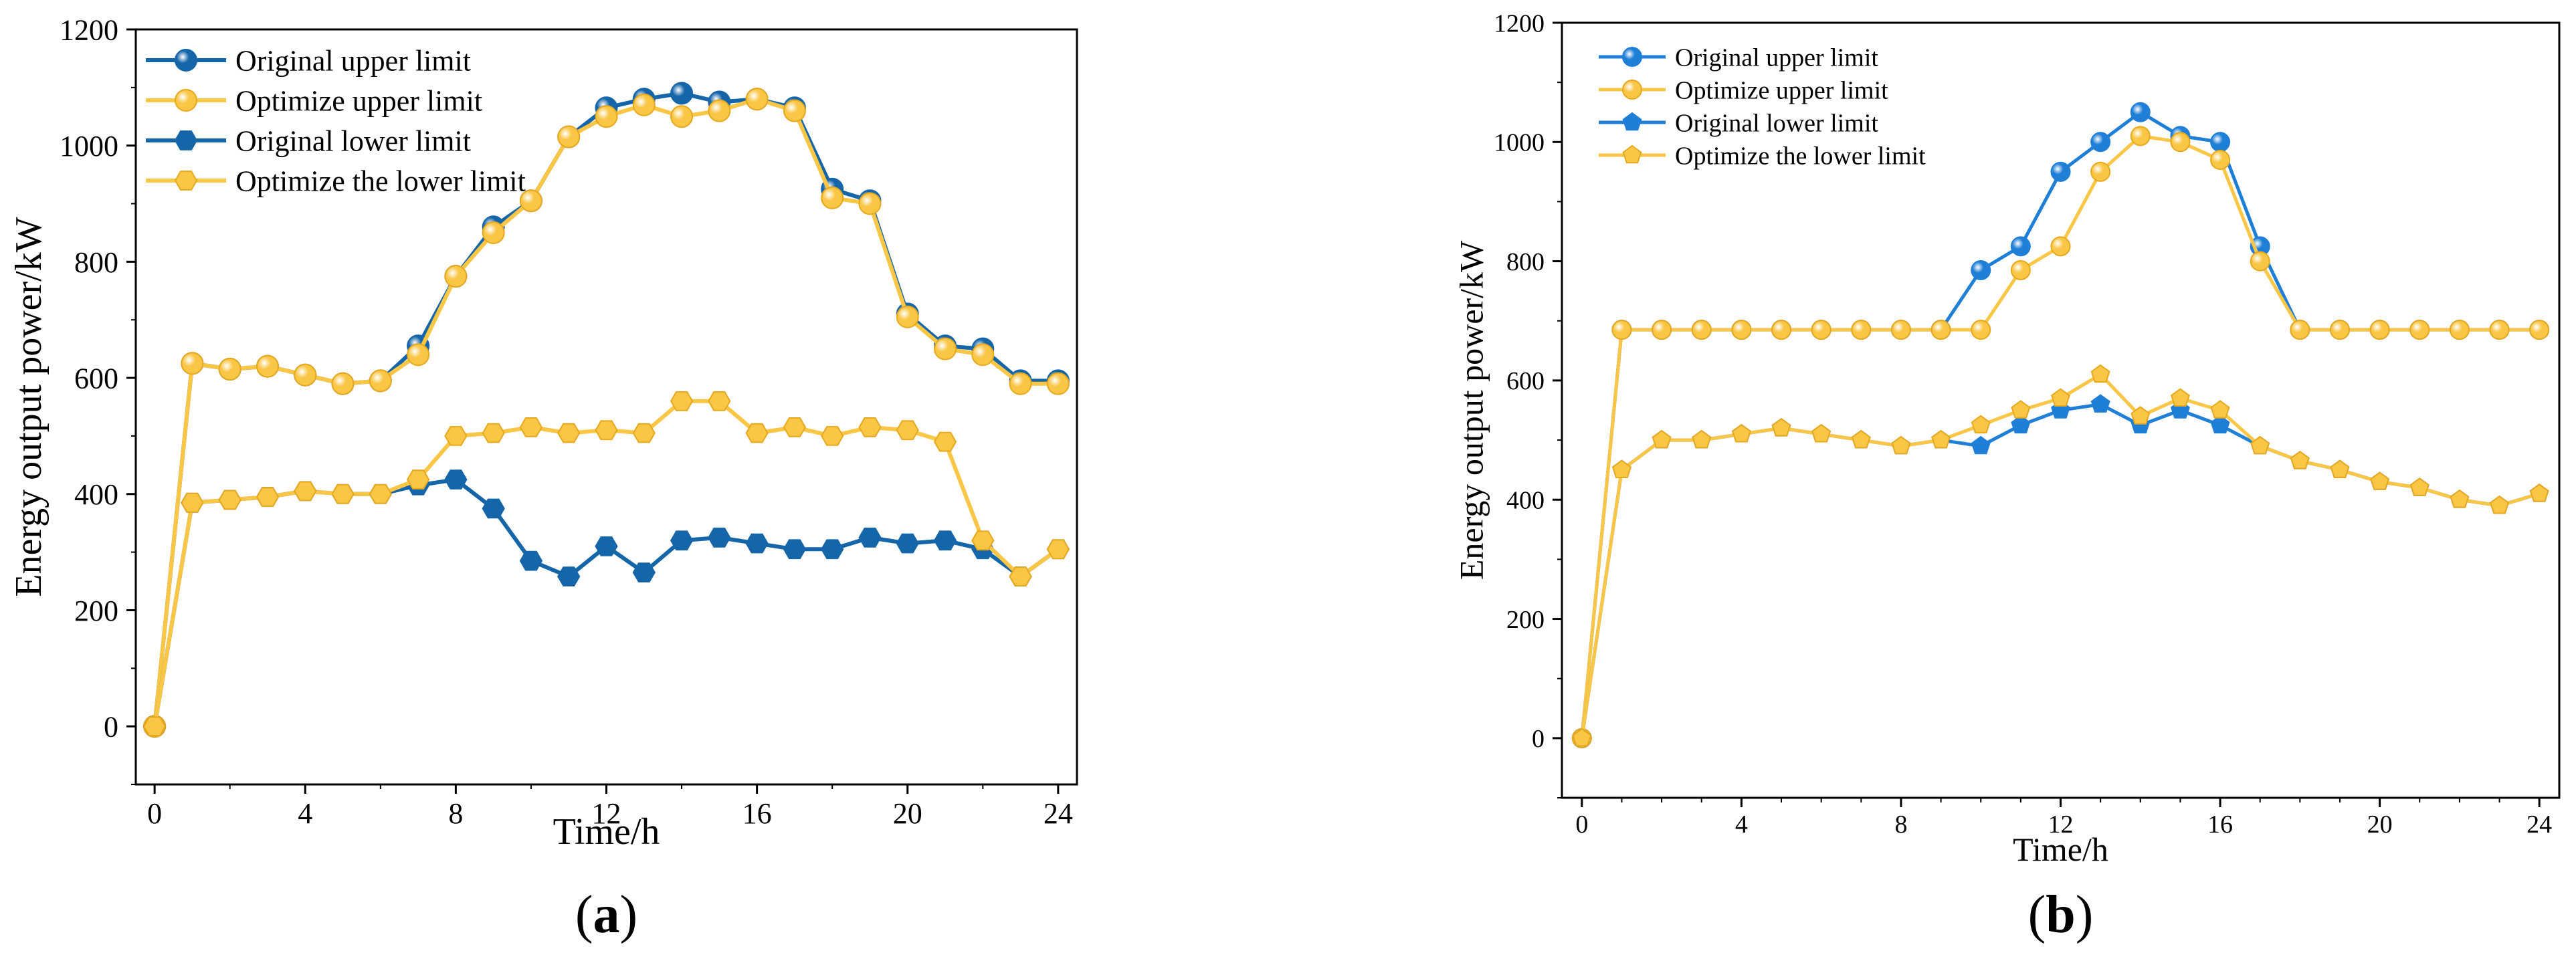 This screenshot has height=967, width=2576. Describe the element at coordinates (1581, 825) in the screenshot. I see `x-tick-label: 0` at that location.